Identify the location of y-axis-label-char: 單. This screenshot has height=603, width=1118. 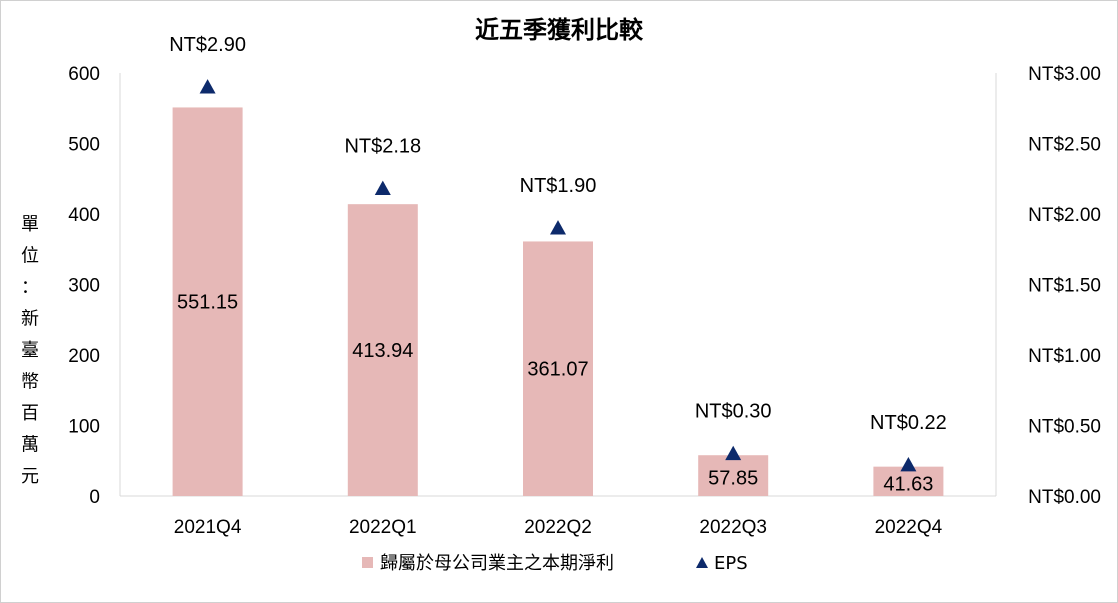
(30, 224).